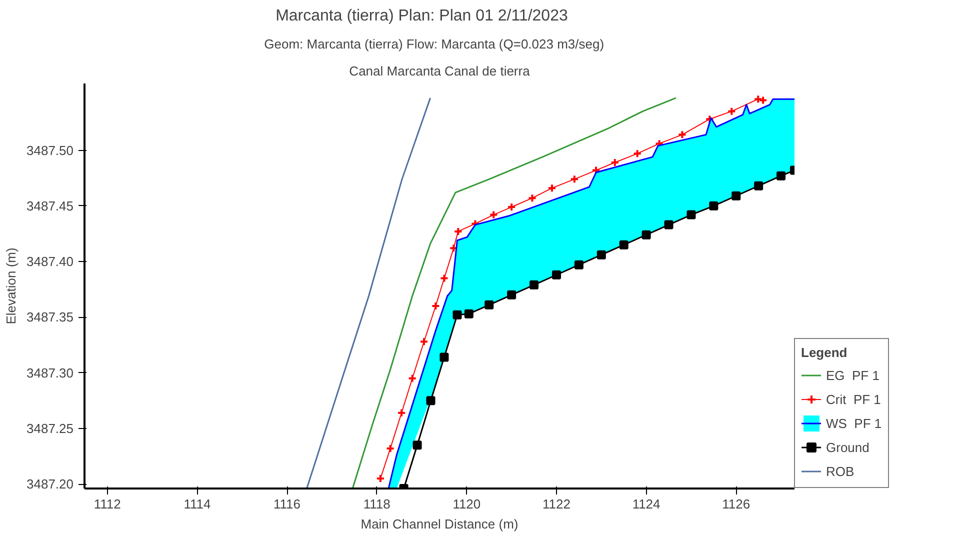 Image resolution: width=956 pixels, height=555 pixels. Describe the element at coordinates (439, 524) in the screenshot. I see `x-axis-title: Main Channel Distance (m)` at that location.